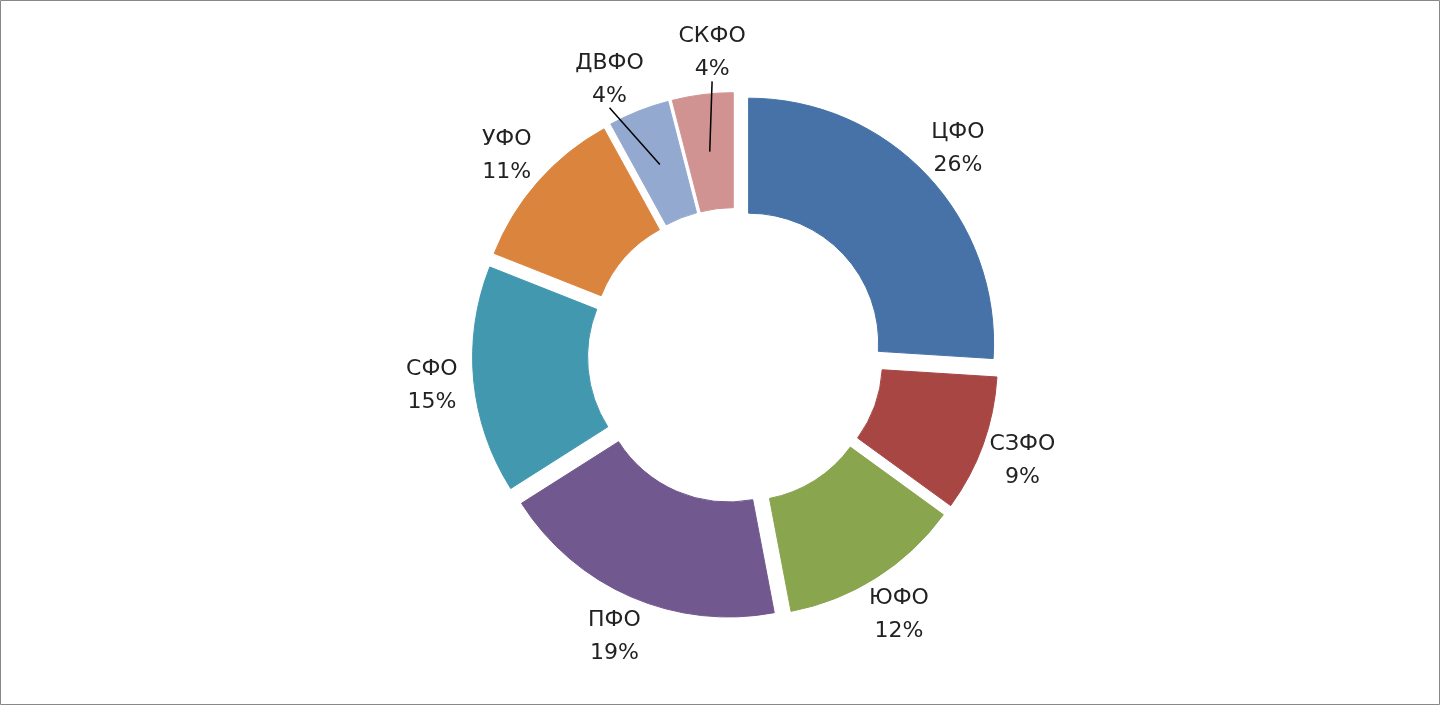 The width and height of the screenshot is (1448, 711). I want to click on data-label: 19%, so click(614, 652).